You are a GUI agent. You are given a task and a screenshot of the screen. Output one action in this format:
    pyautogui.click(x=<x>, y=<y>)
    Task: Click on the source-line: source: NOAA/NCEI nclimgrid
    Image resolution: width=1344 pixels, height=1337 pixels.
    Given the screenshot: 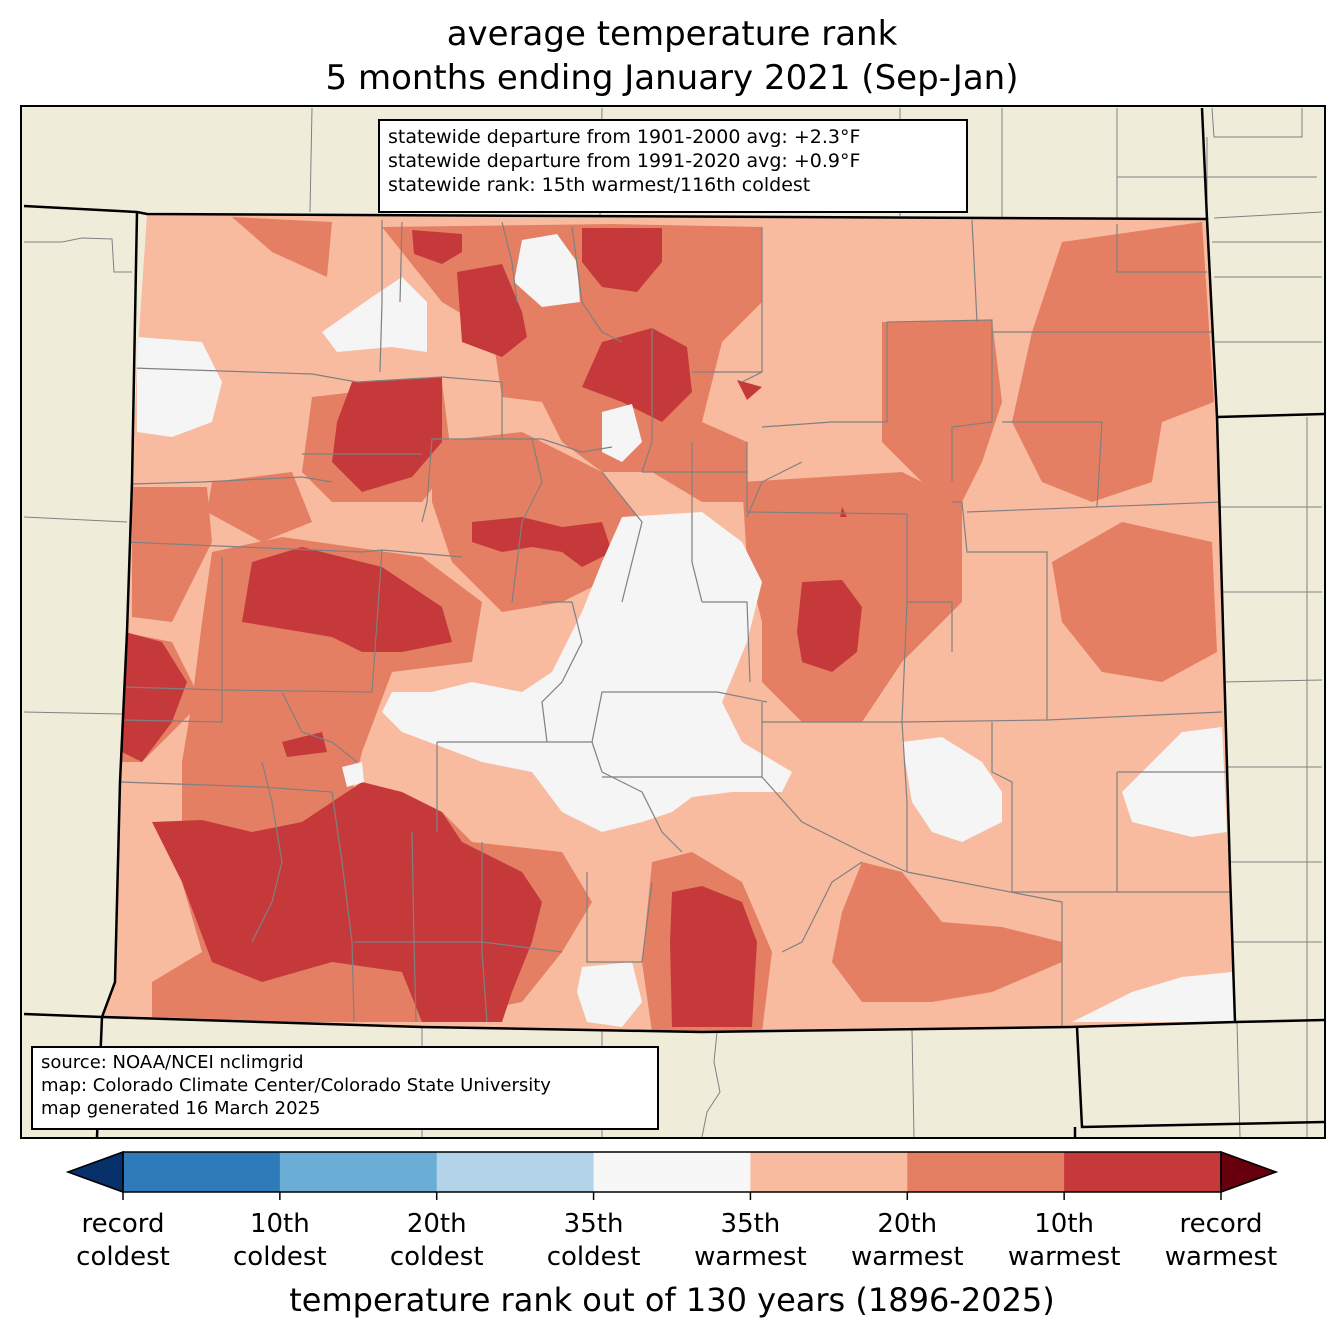 What is the action you would take?
    pyautogui.click(x=172, y=1062)
    